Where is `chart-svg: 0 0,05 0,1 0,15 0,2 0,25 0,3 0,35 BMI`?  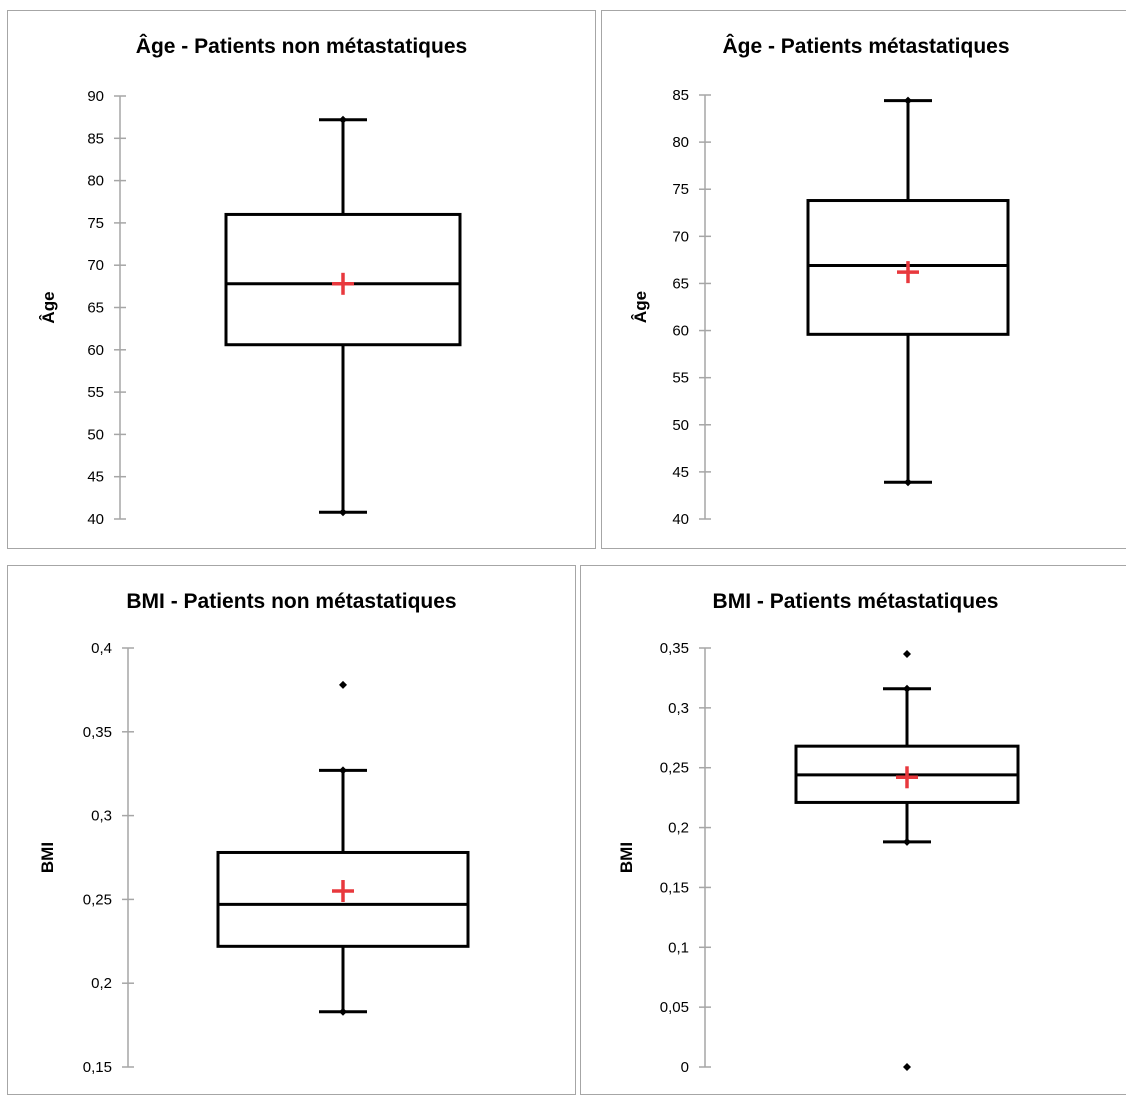
chart-svg: 0 0,05 0,1 0,15 0,2 0,25 0,3 0,35 BMI is located at coordinates (818, 858).